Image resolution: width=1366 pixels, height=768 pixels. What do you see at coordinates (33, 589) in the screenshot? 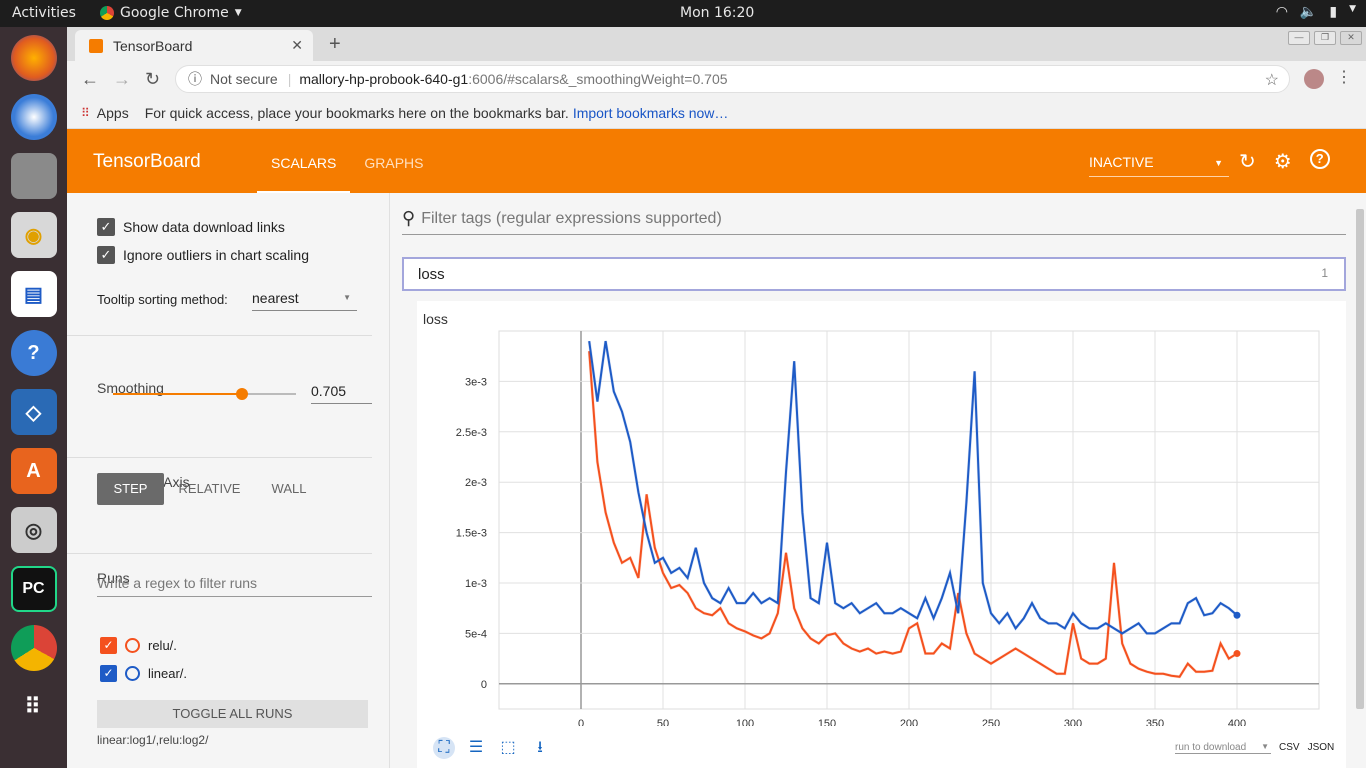
I see `pycharm-icon: PC` at bounding box center [33, 589].